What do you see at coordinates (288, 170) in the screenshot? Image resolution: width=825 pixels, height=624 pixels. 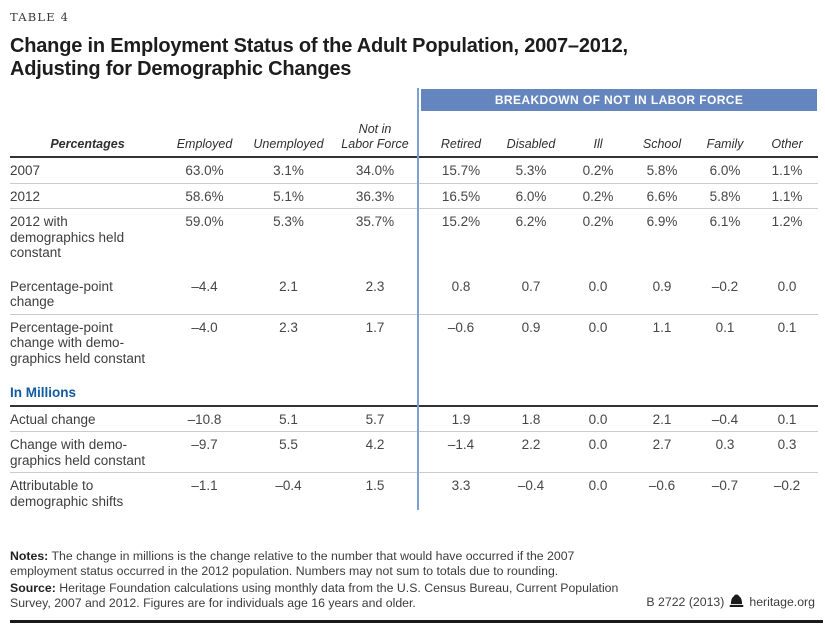 I see `cell-unemployed: 3.1%` at bounding box center [288, 170].